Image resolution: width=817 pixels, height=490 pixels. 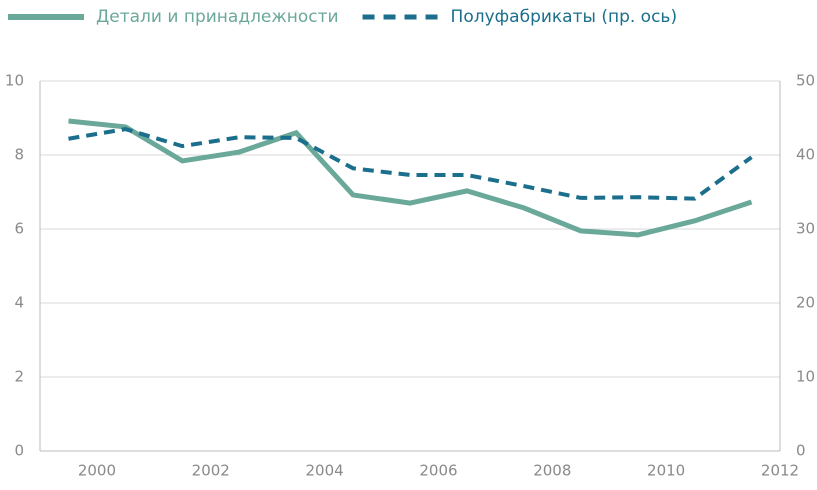 What do you see at coordinates (211, 471) in the screenshot?
I see `x-tick-label: 2002` at bounding box center [211, 471].